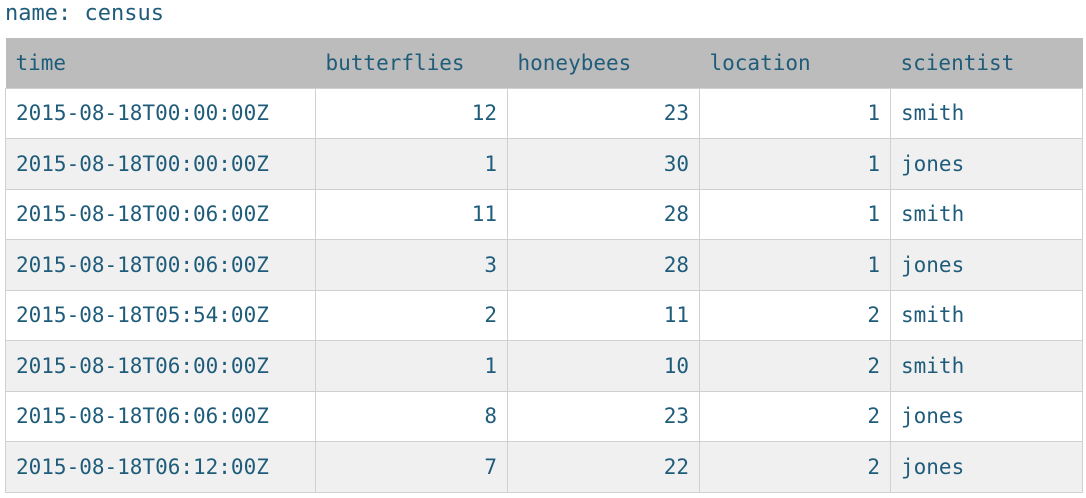 This screenshot has width=1086, height=498. Describe the element at coordinates (411, 467) in the screenshot. I see `cell-butterflies: 7` at that location.